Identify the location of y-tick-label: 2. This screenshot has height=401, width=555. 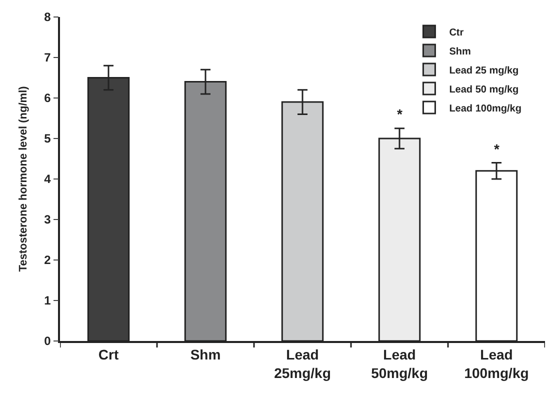
(48, 260).